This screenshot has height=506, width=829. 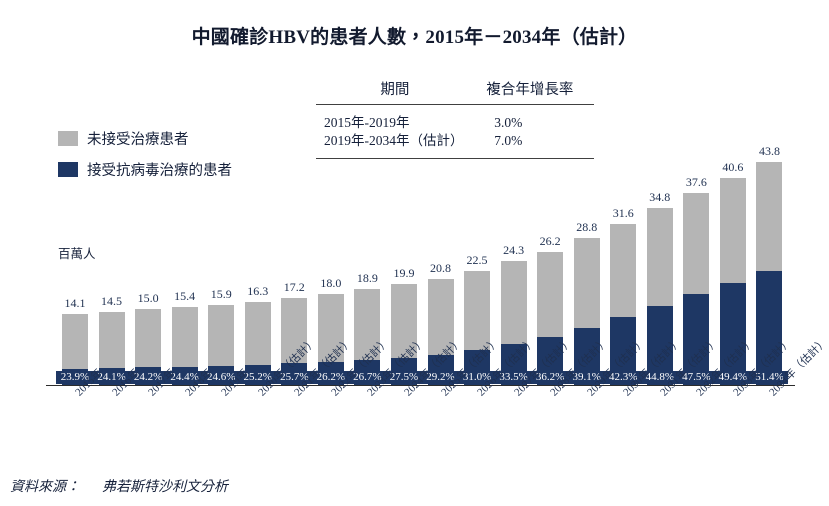 What do you see at coordinates (586, 357) in the screenshot?
I see `bar-segment-treated: 39.1%` at bounding box center [586, 357].